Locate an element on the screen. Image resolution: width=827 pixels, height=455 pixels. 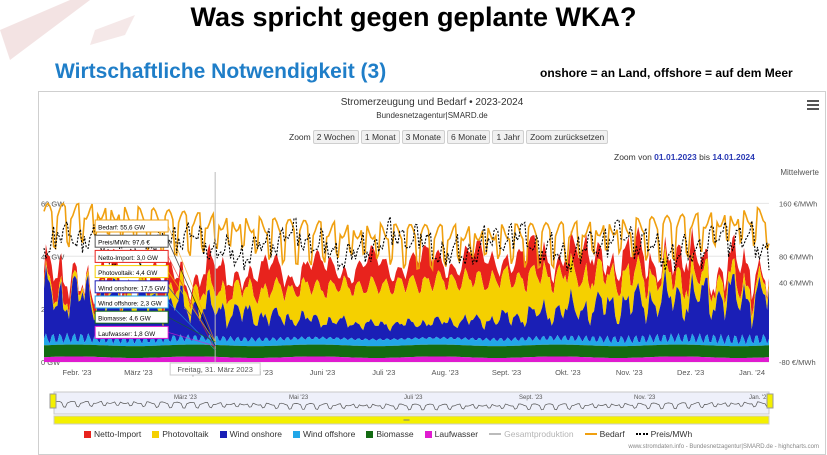
tooltip-text: Preis/MWh: 97,6 € is located at coordinates (124, 243).